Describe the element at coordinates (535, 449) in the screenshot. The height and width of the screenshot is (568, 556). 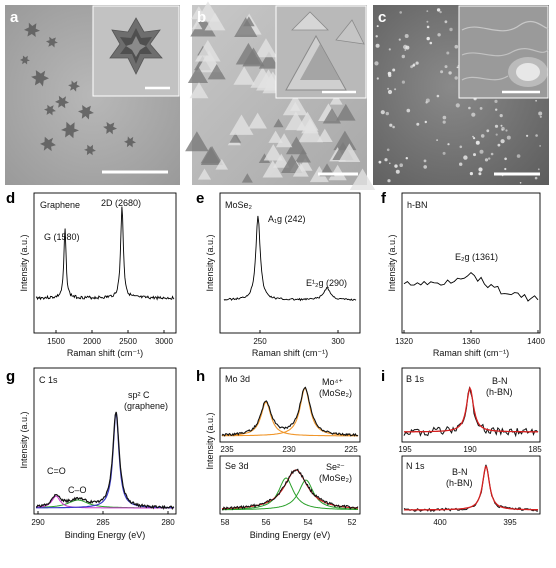
I see `x-tick-i-top-2: 185` at that location.